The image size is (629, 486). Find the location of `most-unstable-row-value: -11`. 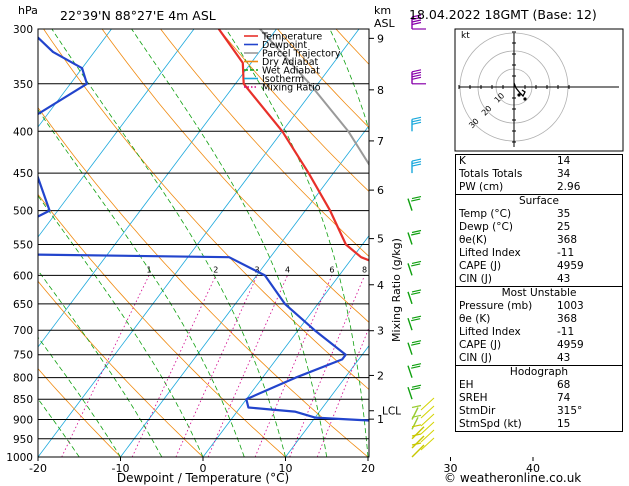

most-unstable-row-value: -11 is located at coordinates (566, 332).